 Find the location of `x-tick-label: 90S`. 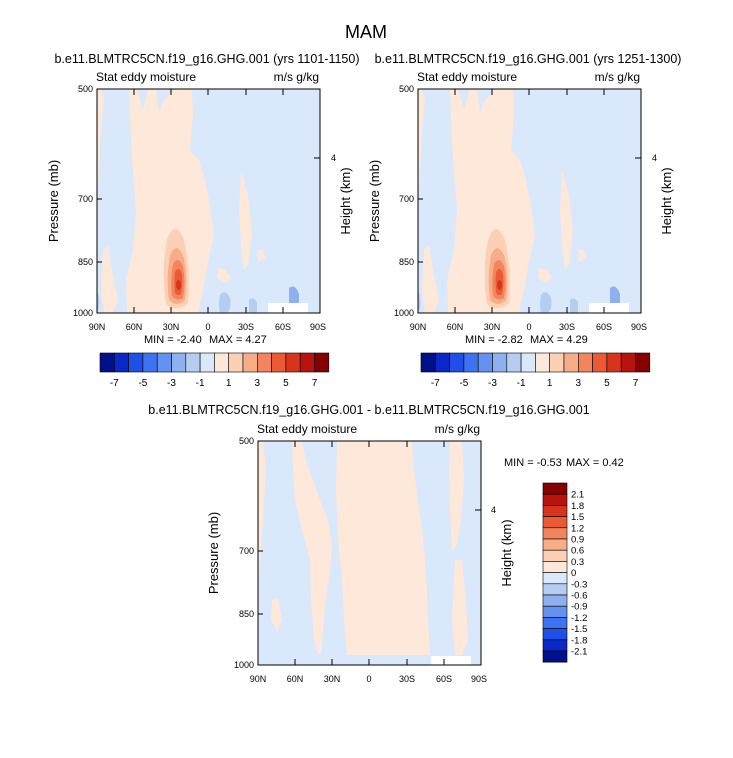

x-tick-label: 90S is located at coordinates (639, 327).